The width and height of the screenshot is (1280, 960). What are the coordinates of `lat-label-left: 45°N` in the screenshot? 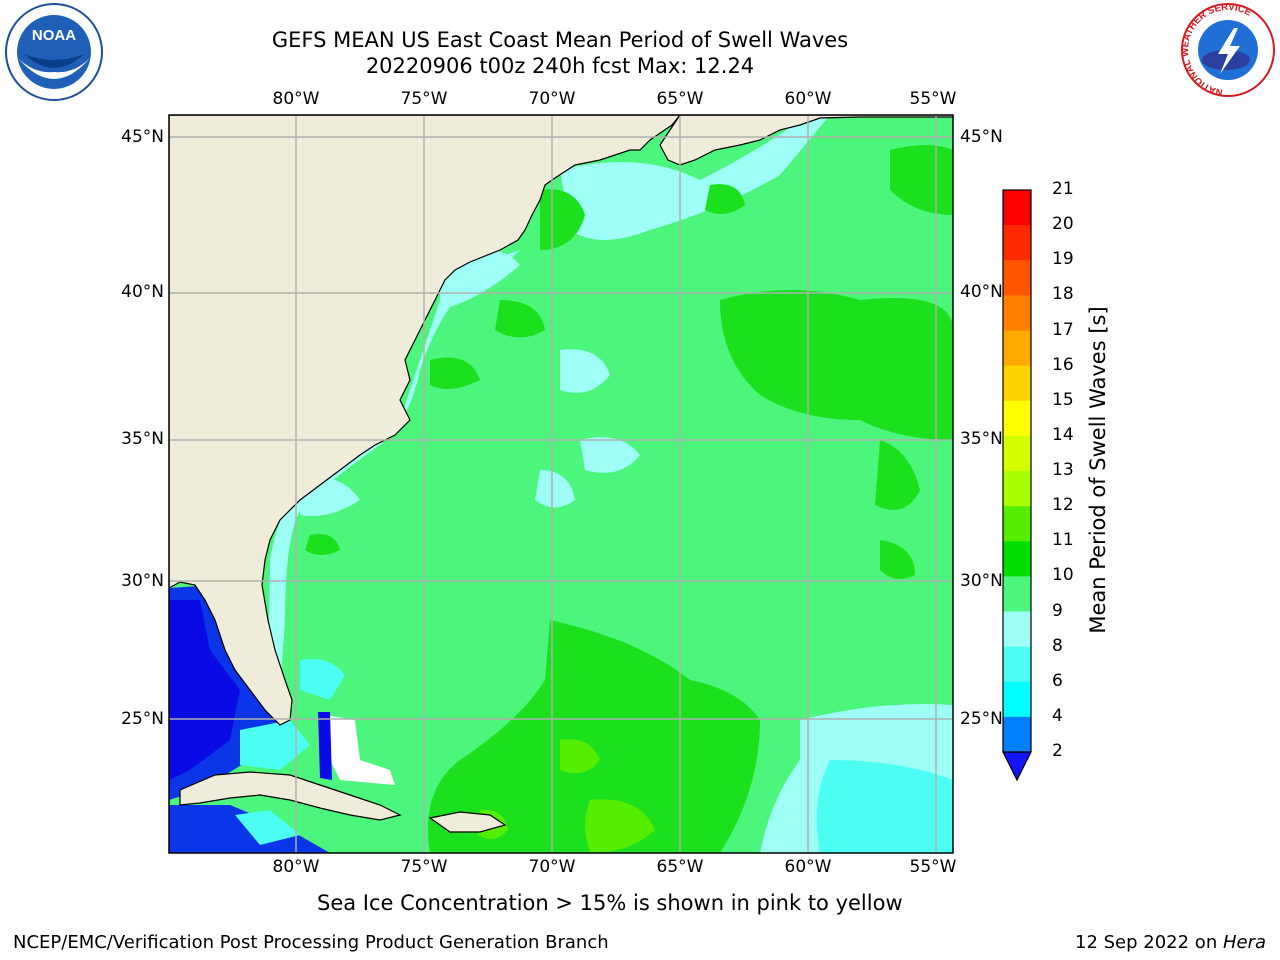 It's located at (142, 137).